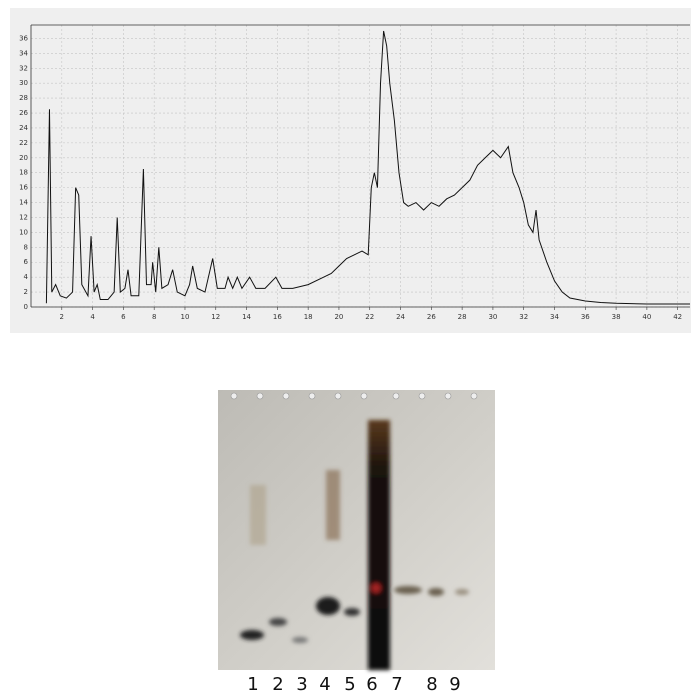 This screenshot has height=695, width=691. I want to click on x-tick-label: 12, so click(215, 317).